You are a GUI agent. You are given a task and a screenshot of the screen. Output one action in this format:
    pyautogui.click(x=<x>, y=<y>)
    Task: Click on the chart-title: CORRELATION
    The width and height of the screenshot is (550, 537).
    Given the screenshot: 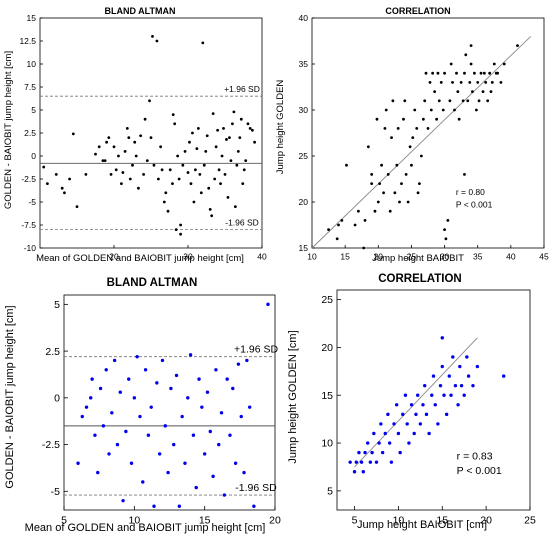 What is the action you would take?
    pyautogui.click(x=417, y=11)
    